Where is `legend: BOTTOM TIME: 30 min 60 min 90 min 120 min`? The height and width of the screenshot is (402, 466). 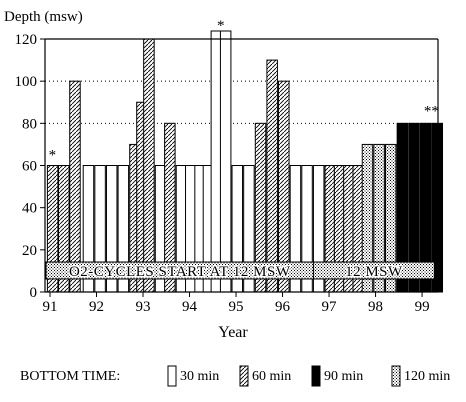 legend: BOTTOM TIME: 30 min 60 min 90 min 120 min is located at coordinates (235, 376).